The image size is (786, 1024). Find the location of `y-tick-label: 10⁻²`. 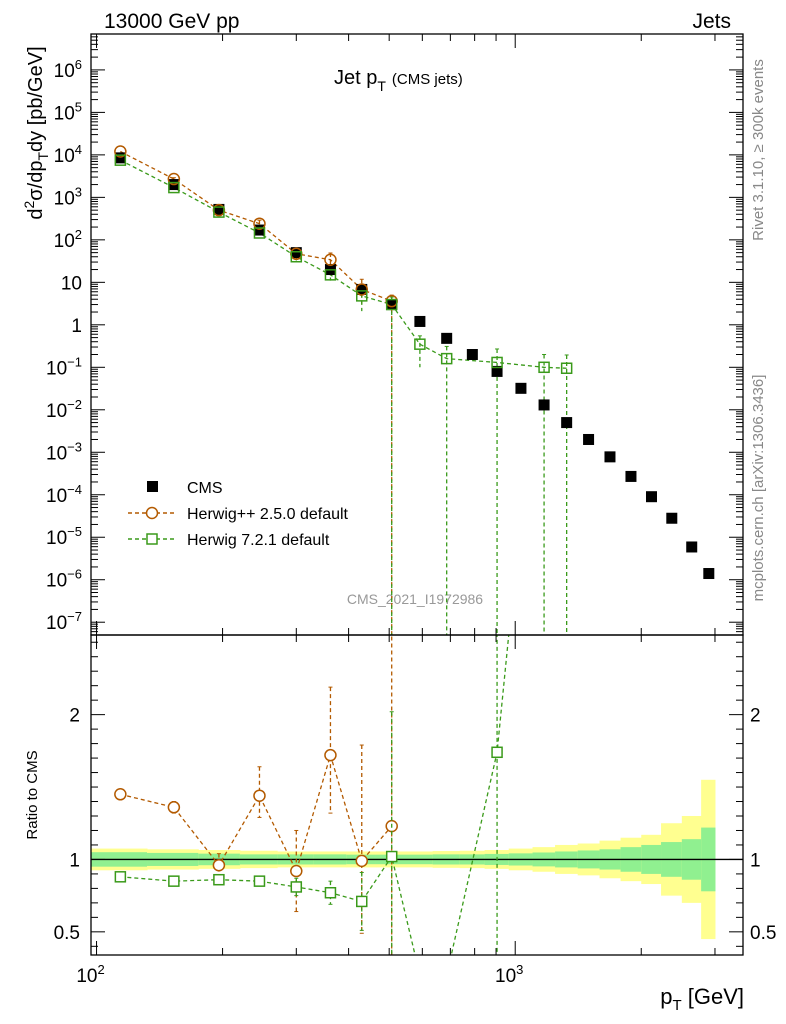

y-tick-label: 10⁻² is located at coordinates (64, 409).